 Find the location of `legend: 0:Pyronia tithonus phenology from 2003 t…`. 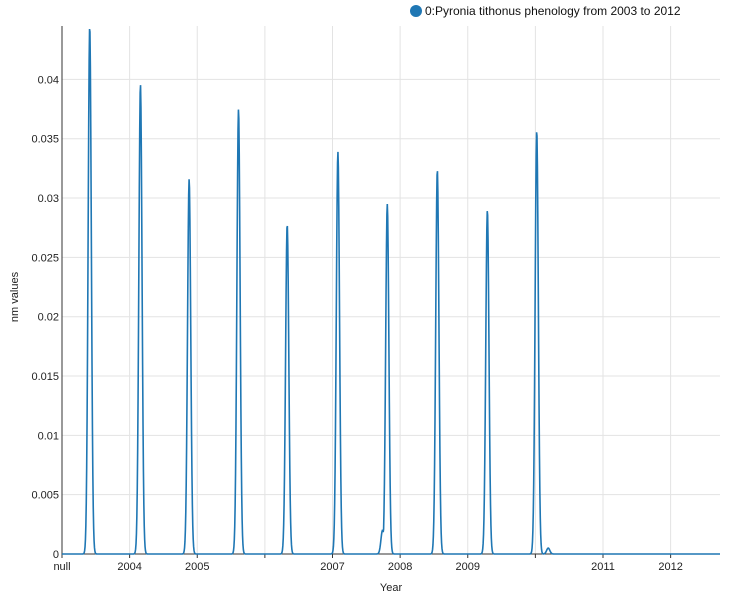

legend: 0:Pyronia tithonus phenology from 2003 t… is located at coordinates (545, 11).